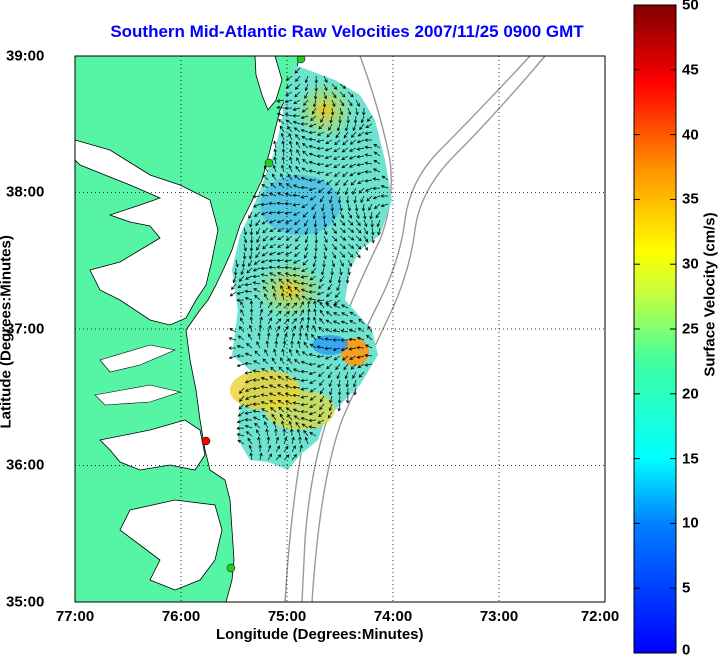  What do you see at coordinates (690, 394) in the screenshot?
I see `colorbar-tick-label: 20` at bounding box center [690, 394].